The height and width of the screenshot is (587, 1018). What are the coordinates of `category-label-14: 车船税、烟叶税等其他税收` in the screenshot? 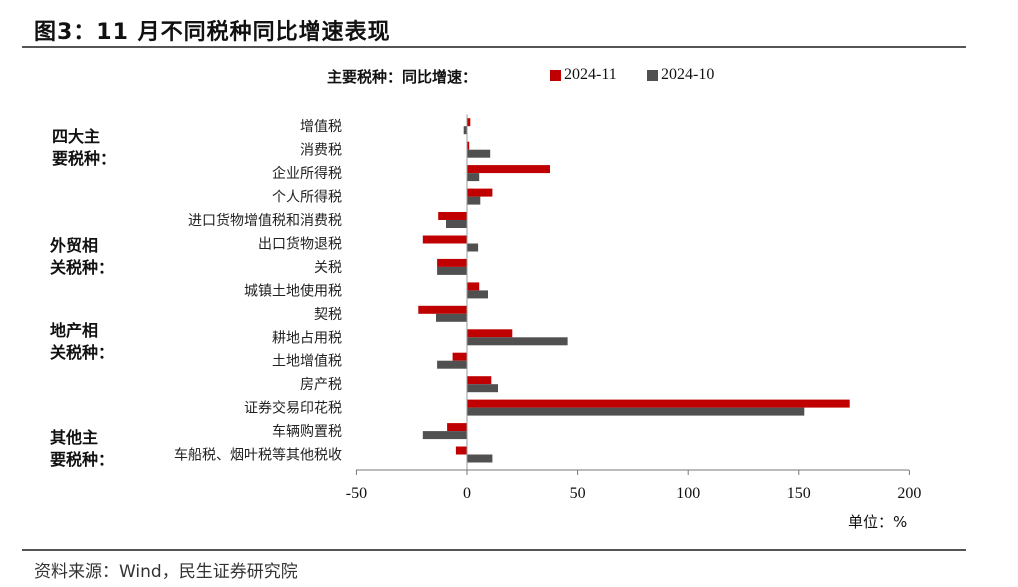 It's located at (258, 455).